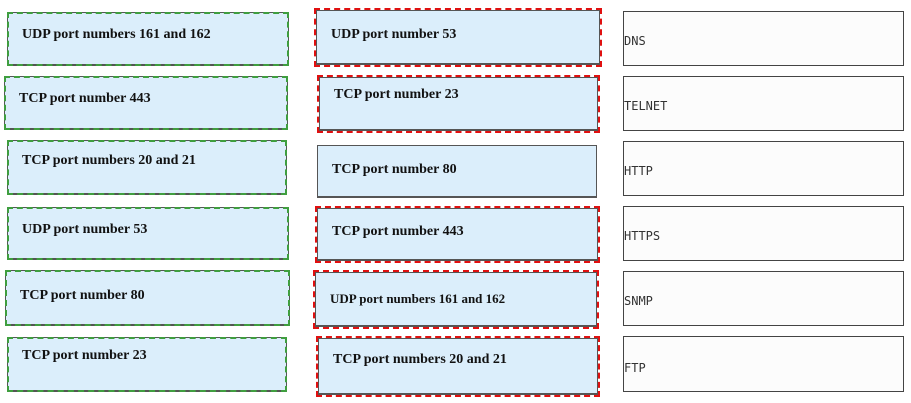  Describe the element at coordinates (763, 364) in the screenshot. I see `target-slot-ftp: FTP` at that location.